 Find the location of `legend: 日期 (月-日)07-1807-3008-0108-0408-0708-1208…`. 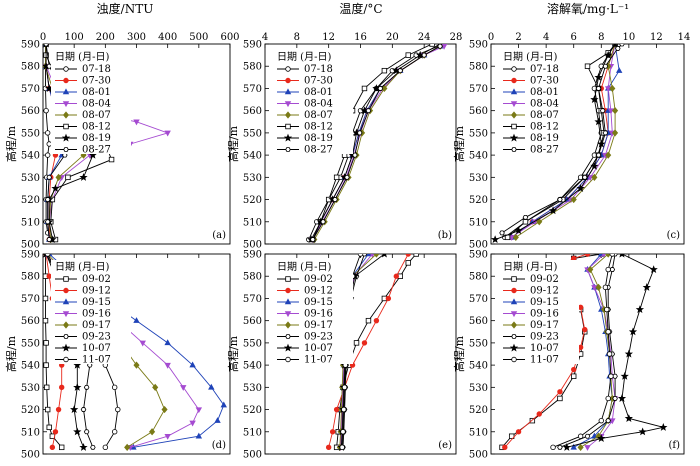

legend: 日期 (月-日)07-1807-3008-0108-0408-0708-1208… is located at coordinates (91, 103).